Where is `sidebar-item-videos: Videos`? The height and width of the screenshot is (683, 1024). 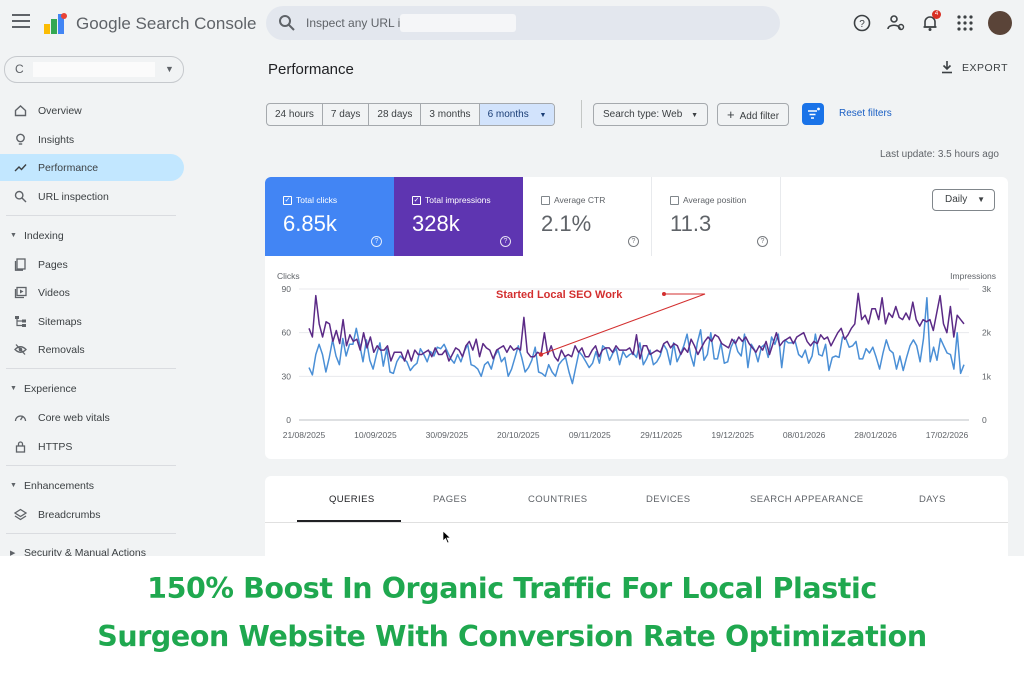
sidebar-item-videos: Videos is located at coordinates (92, 292).